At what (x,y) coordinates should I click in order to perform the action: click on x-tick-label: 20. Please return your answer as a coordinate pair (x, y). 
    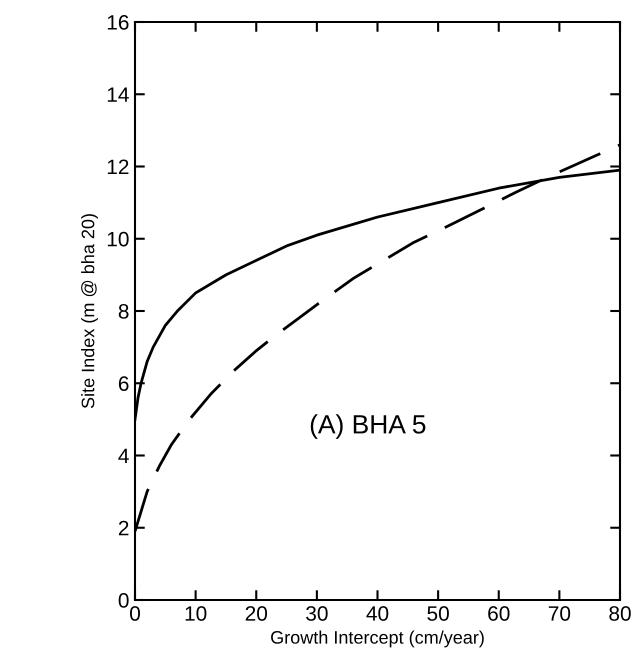
    Looking at the image, I should click on (257, 613).